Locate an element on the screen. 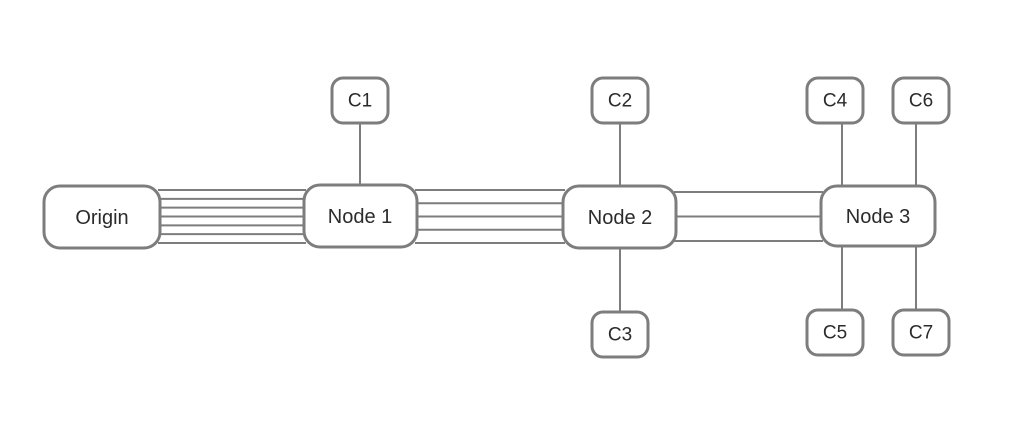 The image size is (1025, 443). link-origin-node1 is located at coordinates (232, 216).